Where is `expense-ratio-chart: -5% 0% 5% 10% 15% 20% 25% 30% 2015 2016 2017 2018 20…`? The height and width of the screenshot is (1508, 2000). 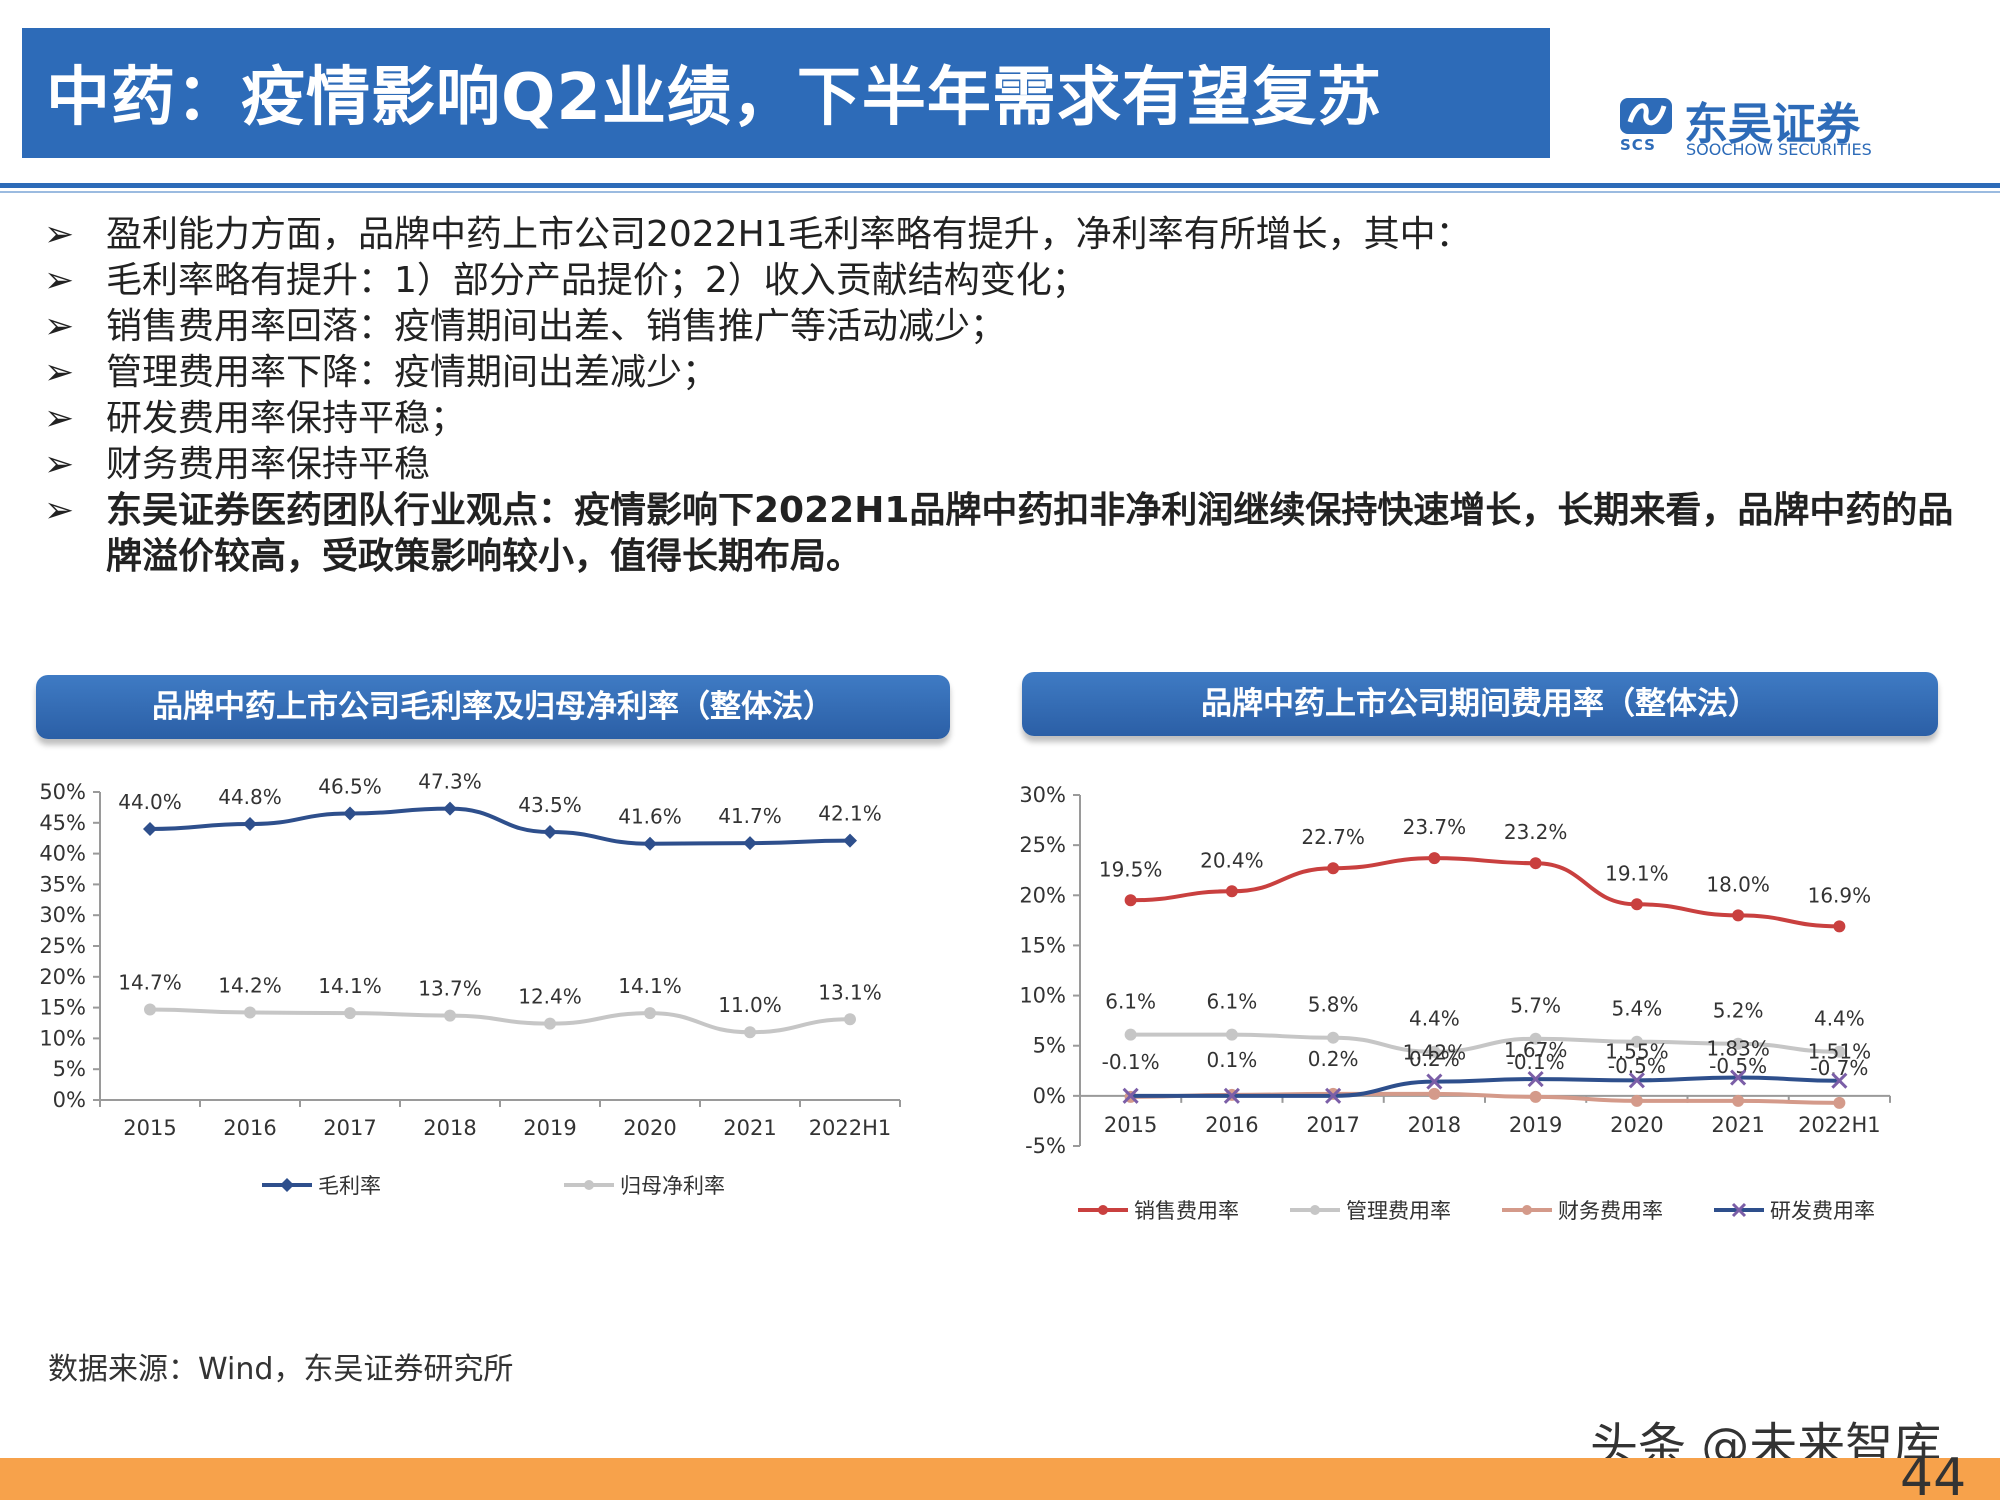 expense-ratio-chart: -5% 0% 5% 10% 15% 20% 25% 30% 2015 2016 2017 2018 20… is located at coordinates (1455, 1001).